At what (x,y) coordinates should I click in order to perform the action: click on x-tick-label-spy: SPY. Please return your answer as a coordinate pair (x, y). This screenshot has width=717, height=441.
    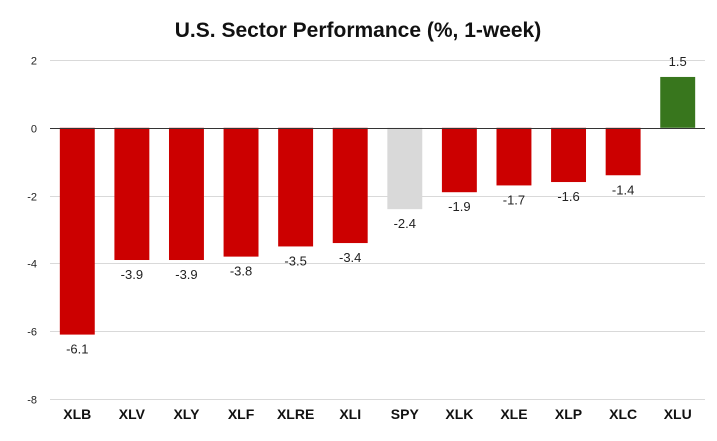
    Looking at the image, I should click on (405, 414).